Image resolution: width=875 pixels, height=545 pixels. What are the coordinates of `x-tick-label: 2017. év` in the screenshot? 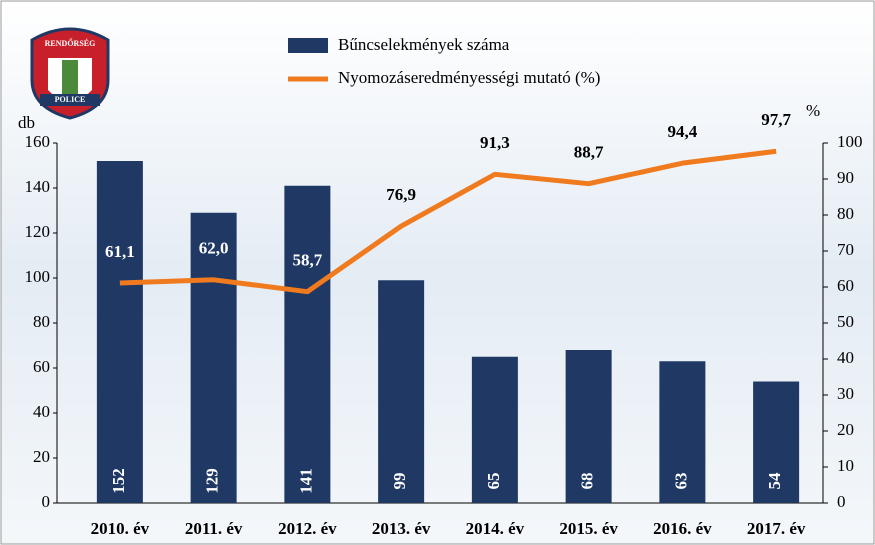 It's located at (776, 528).